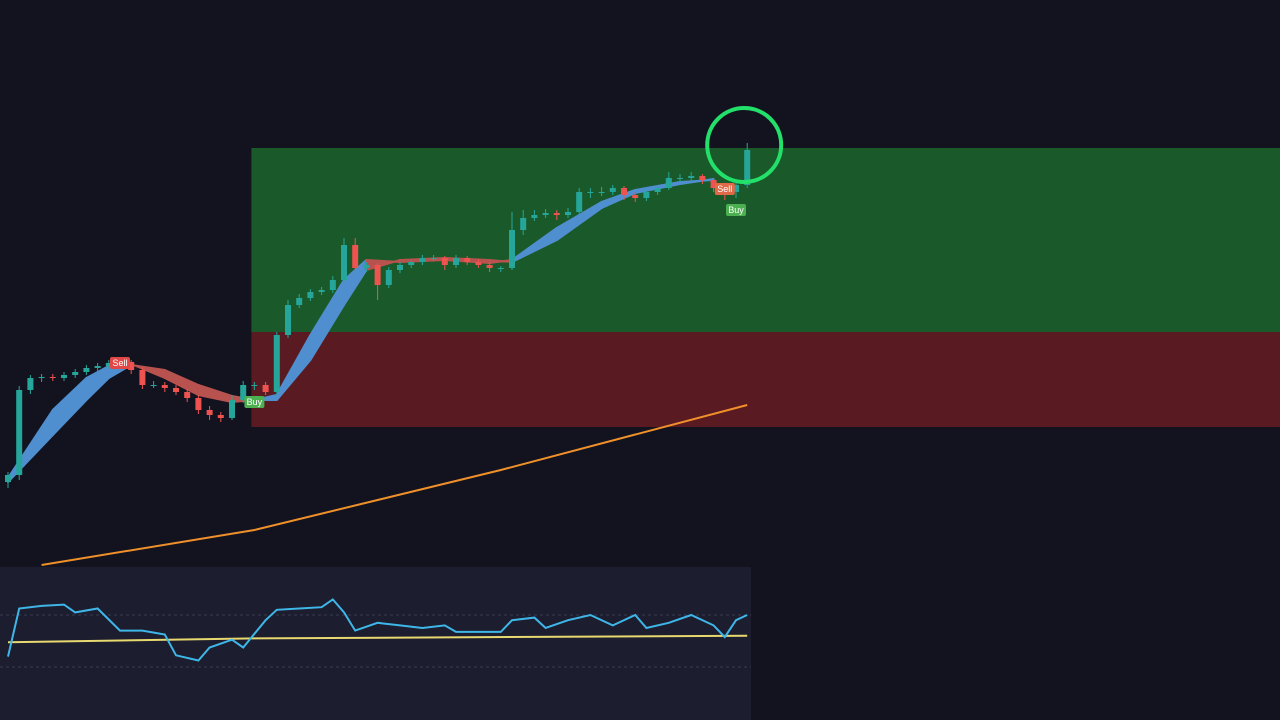 This screenshot has width=1280, height=720. Describe the element at coordinates (765, 379) in the screenshot. I see `zone` at that location.